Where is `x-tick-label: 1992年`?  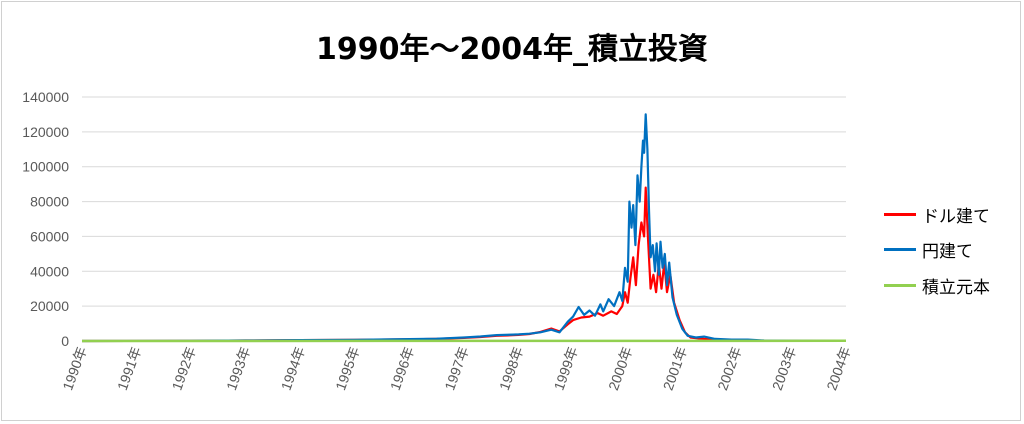
x-tick-label: 1992年 is located at coordinates (183, 369).